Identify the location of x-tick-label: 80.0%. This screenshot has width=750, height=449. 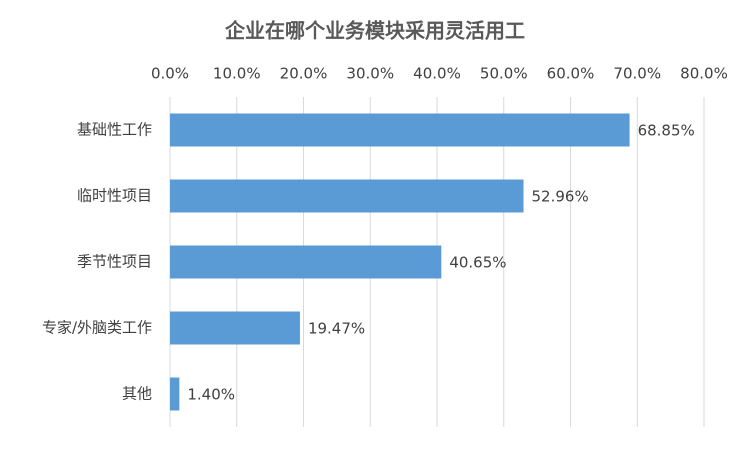
(704, 74).